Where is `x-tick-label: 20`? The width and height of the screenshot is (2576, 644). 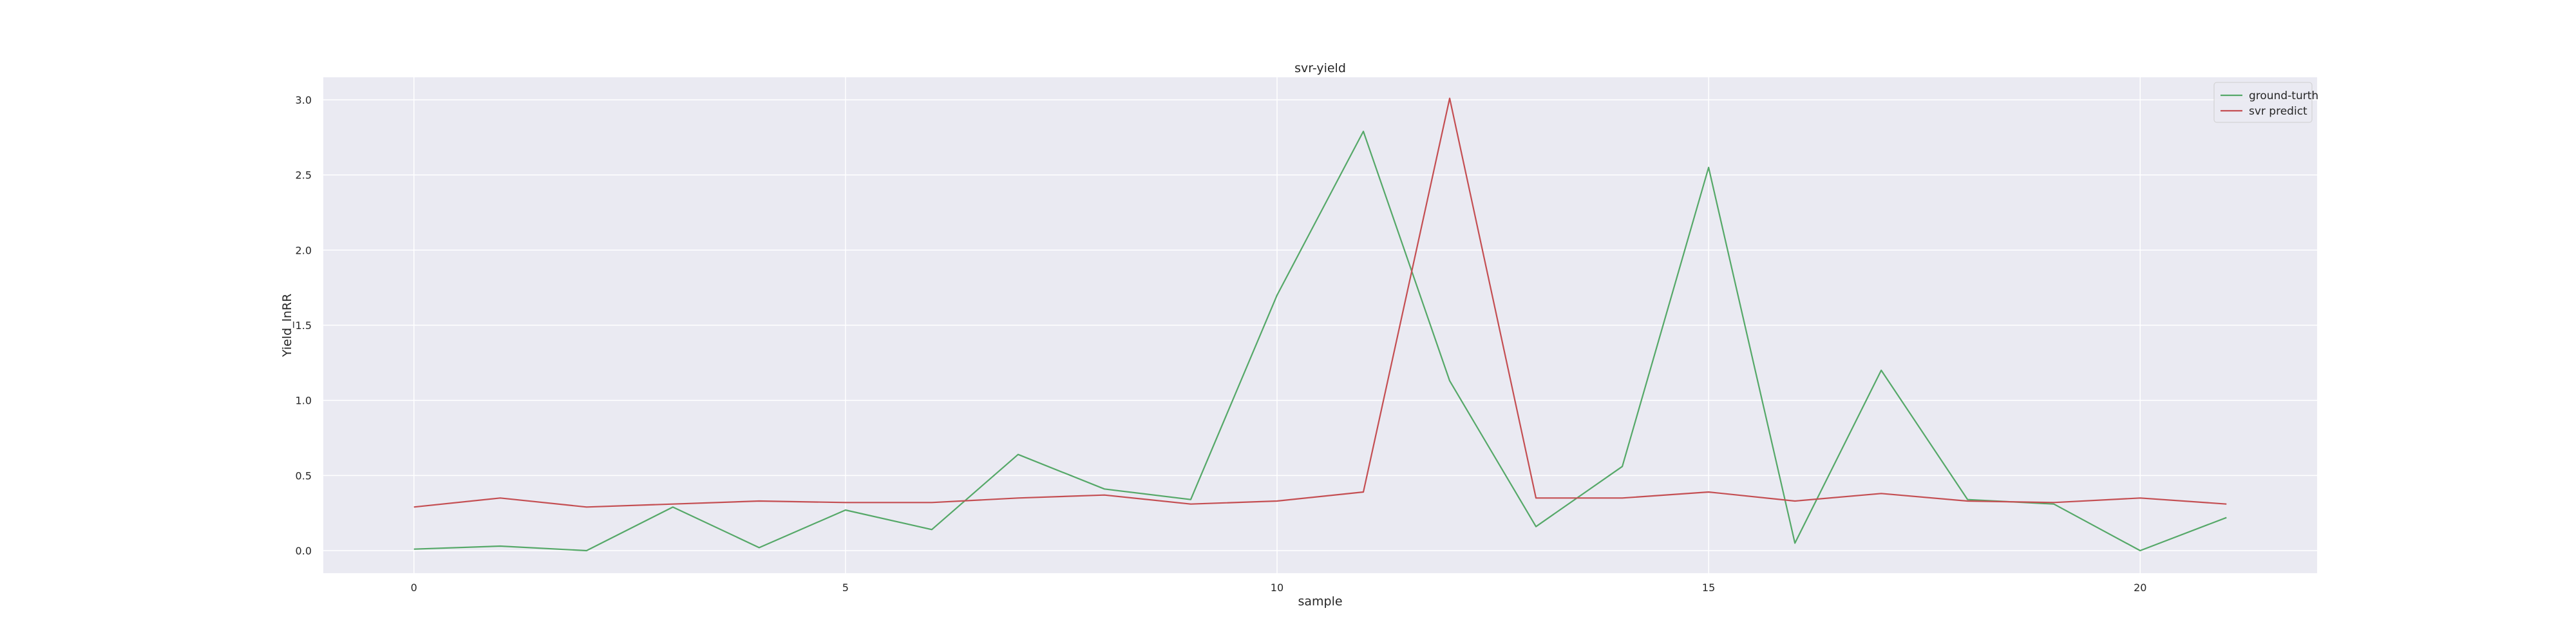
x-tick-label: 20 is located at coordinates (2140, 588).